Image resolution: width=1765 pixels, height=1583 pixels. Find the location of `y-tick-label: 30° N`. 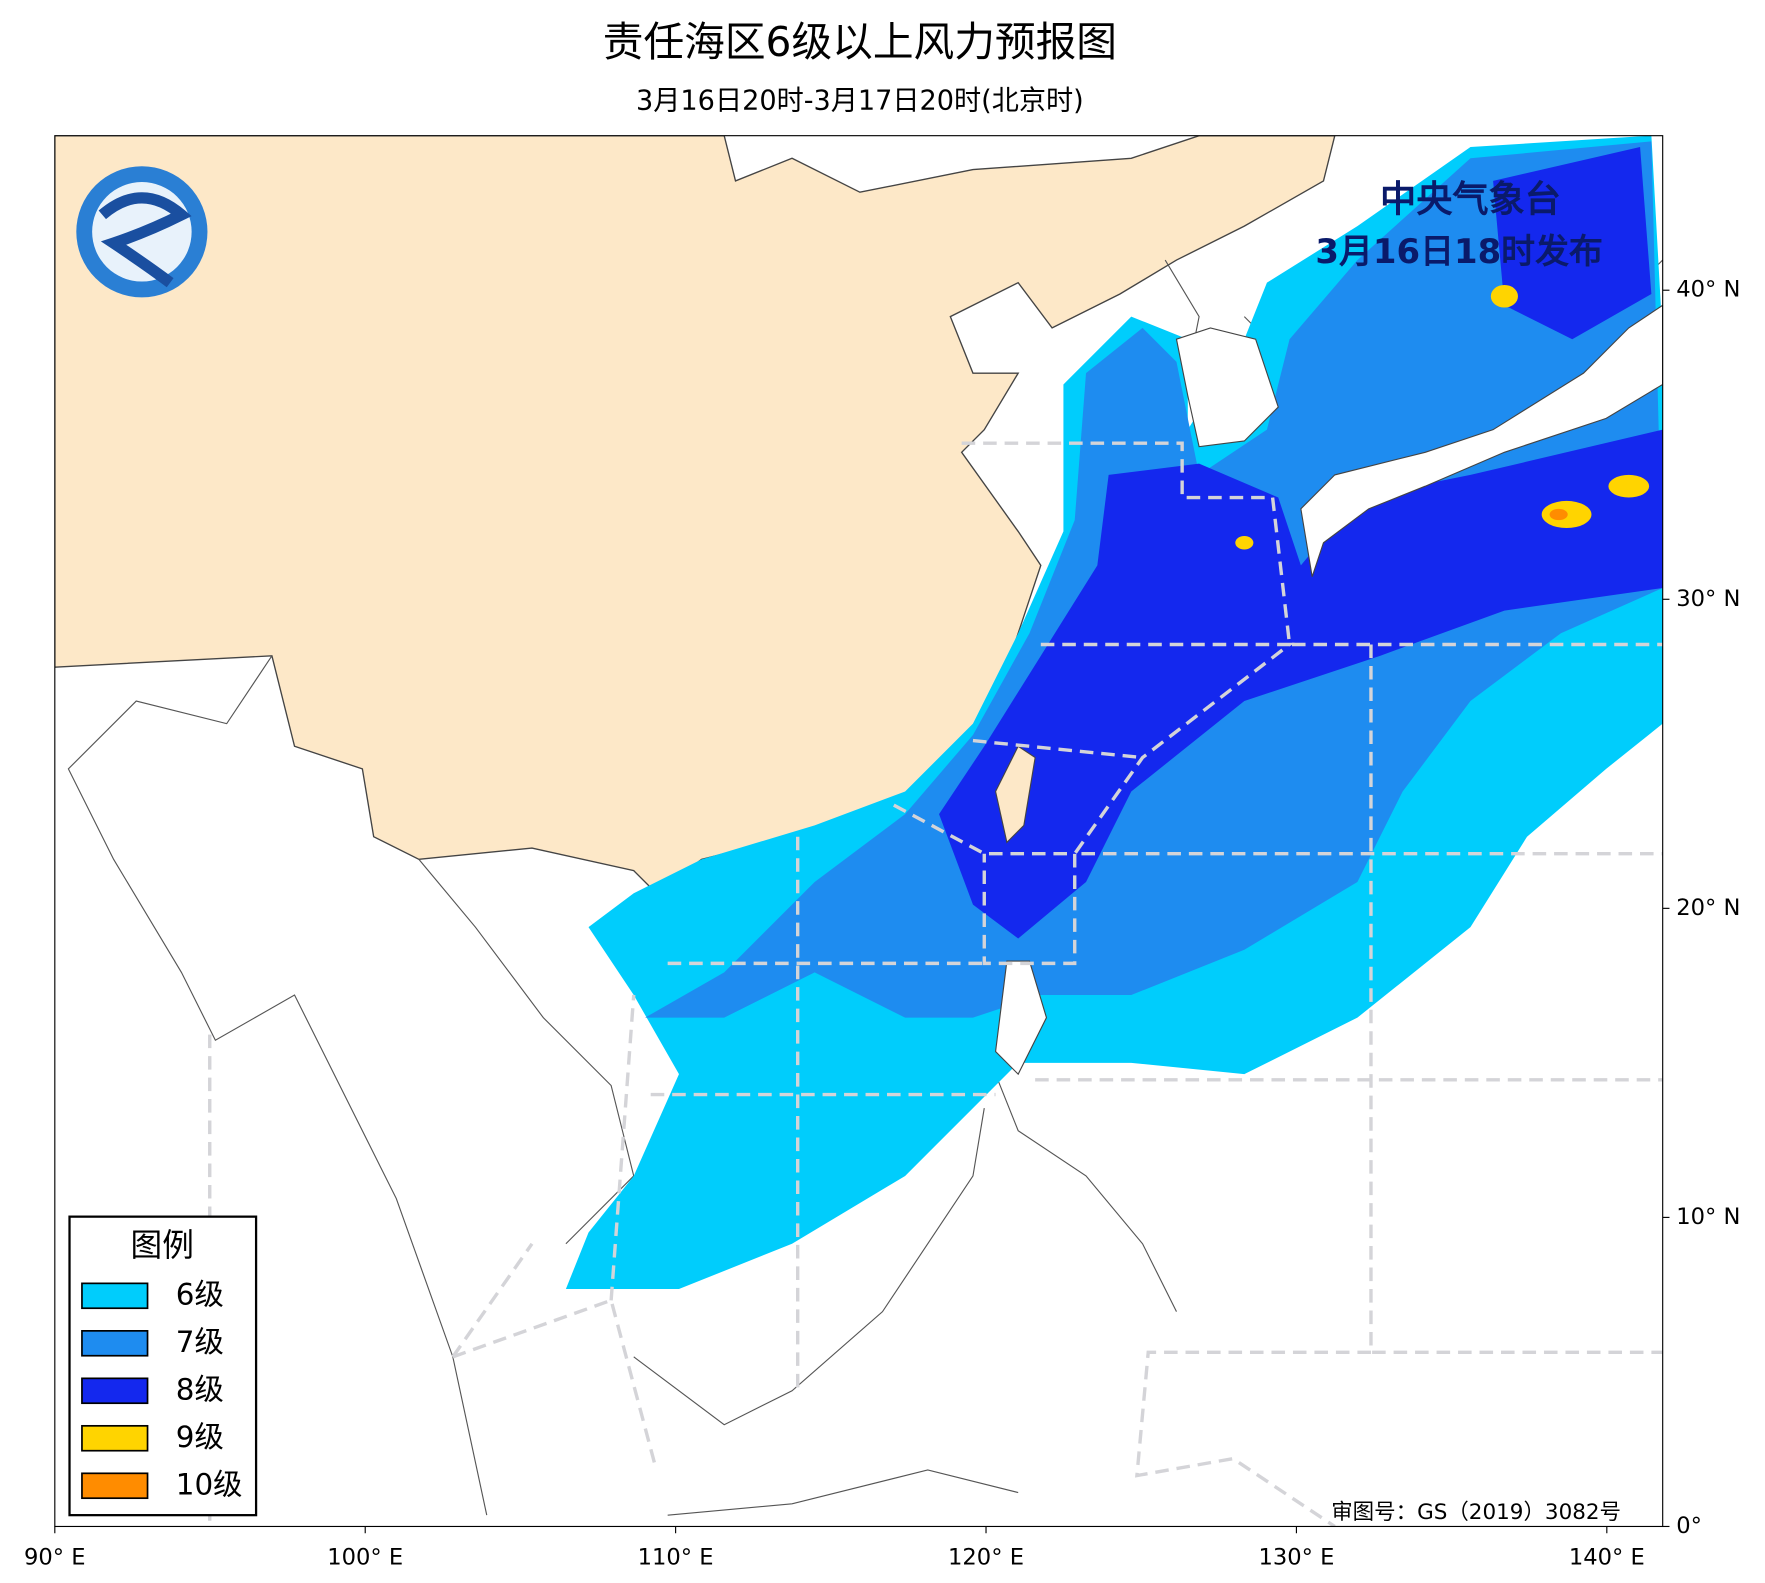

y-tick-label: 30° N is located at coordinates (1708, 599).